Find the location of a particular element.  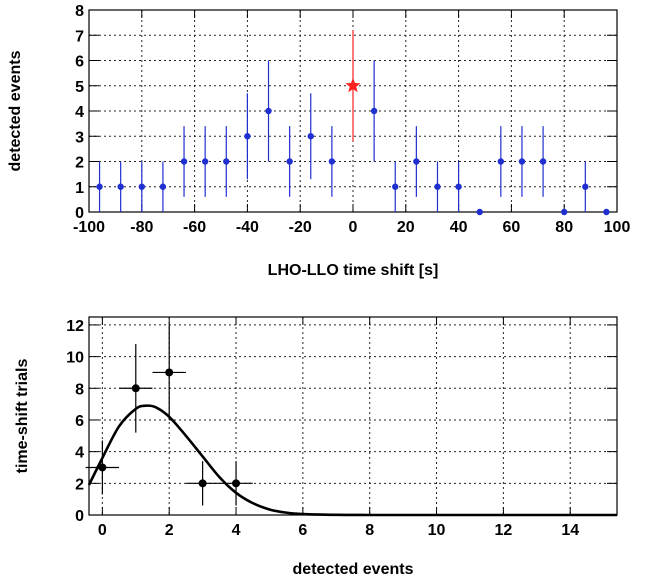

x-tick-label: 8 is located at coordinates (369, 530).